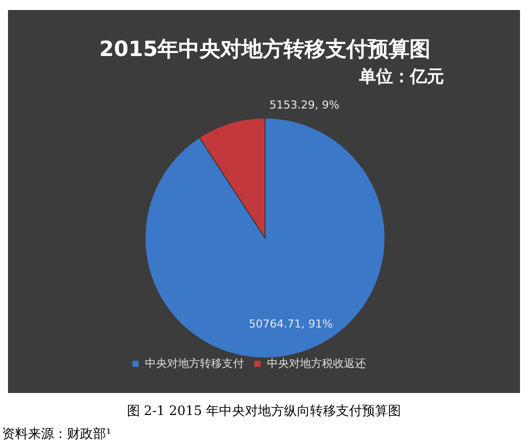  Describe the element at coordinates (401, 77) in the screenshot. I see `chart-subtitle: 单位：亿元` at that location.